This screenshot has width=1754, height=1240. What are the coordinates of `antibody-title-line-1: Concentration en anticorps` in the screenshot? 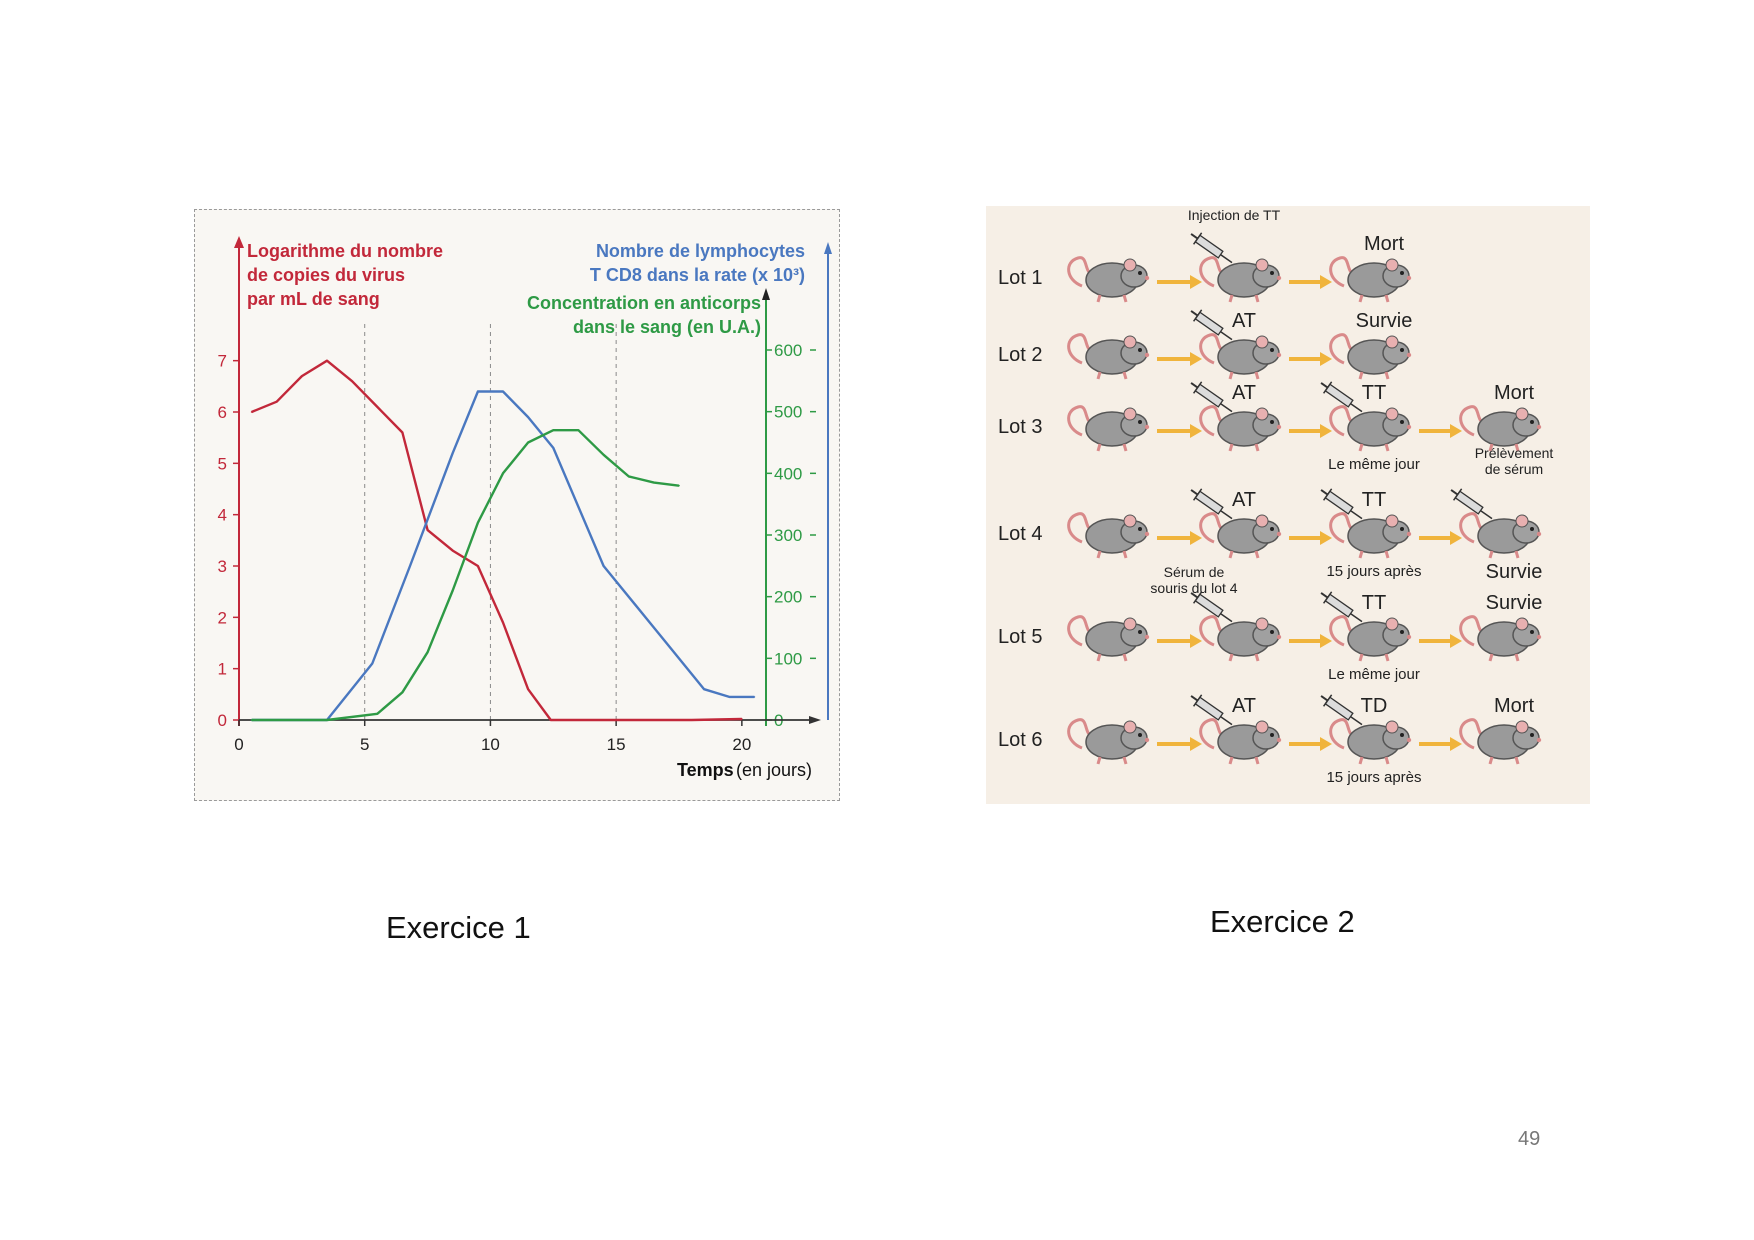 It's located at (644, 303).